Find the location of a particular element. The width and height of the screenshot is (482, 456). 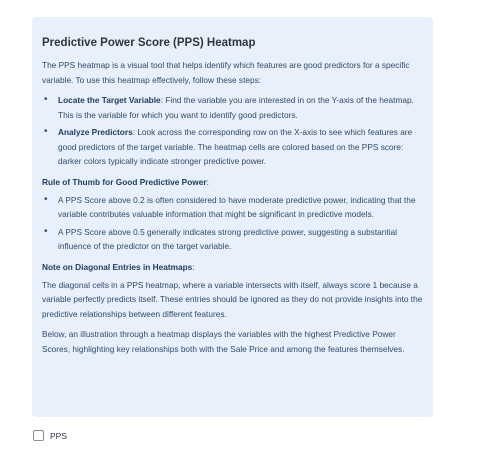

step-label: Locate the Target Variable is located at coordinates (109, 100).